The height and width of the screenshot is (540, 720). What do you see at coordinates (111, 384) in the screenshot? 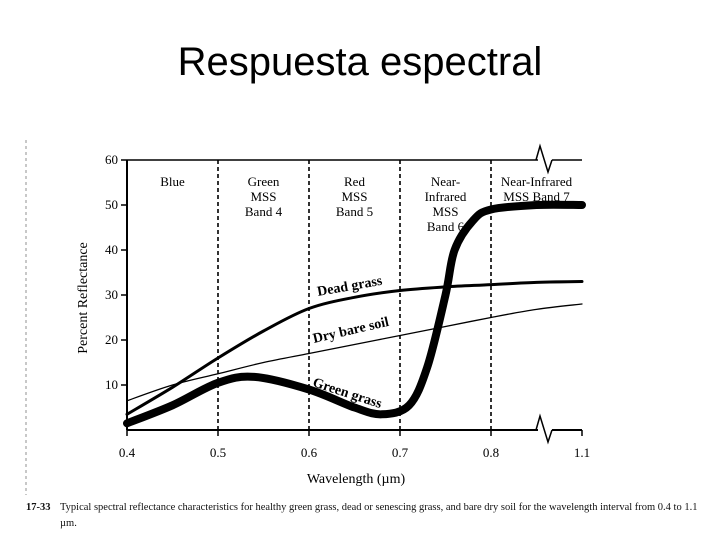
I see `y-tick-label: 10` at bounding box center [111, 384].